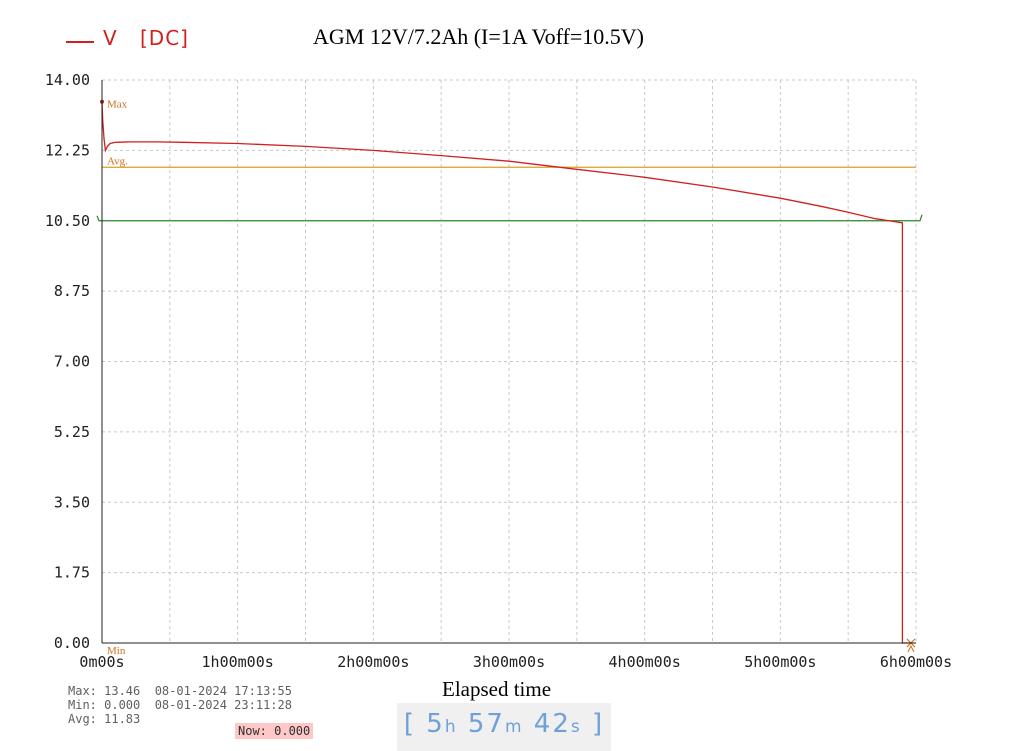  I want to click on chart-title: AGM 12V/7.2Ah (I=1A Voff=10.5V), so click(478, 36).